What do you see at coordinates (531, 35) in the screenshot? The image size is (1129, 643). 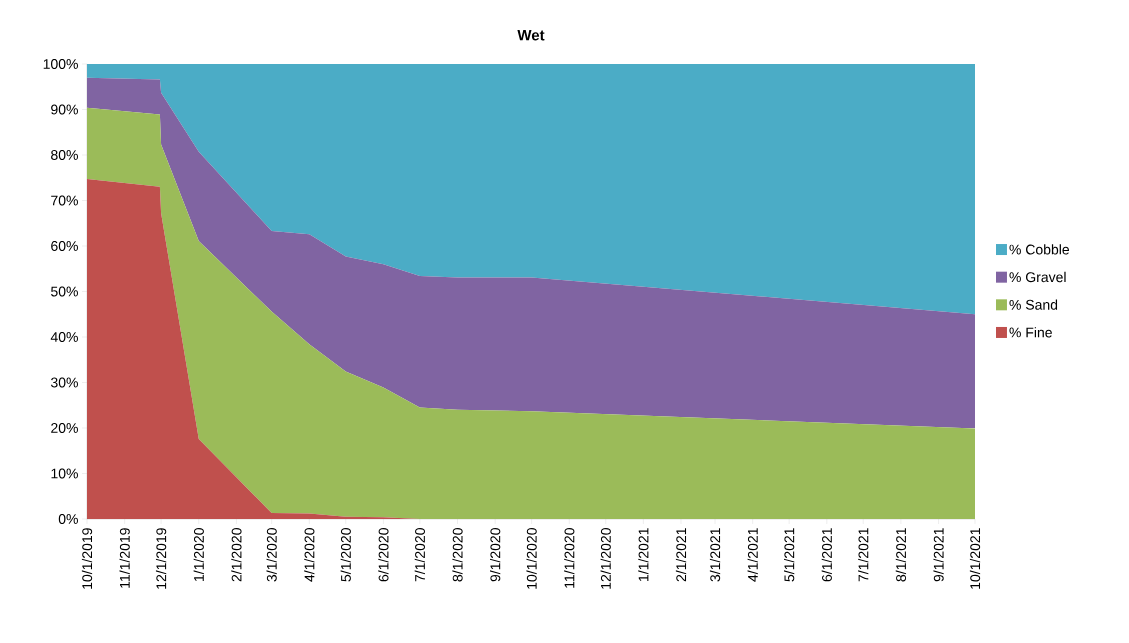 I see `chart-title: Wet` at bounding box center [531, 35].